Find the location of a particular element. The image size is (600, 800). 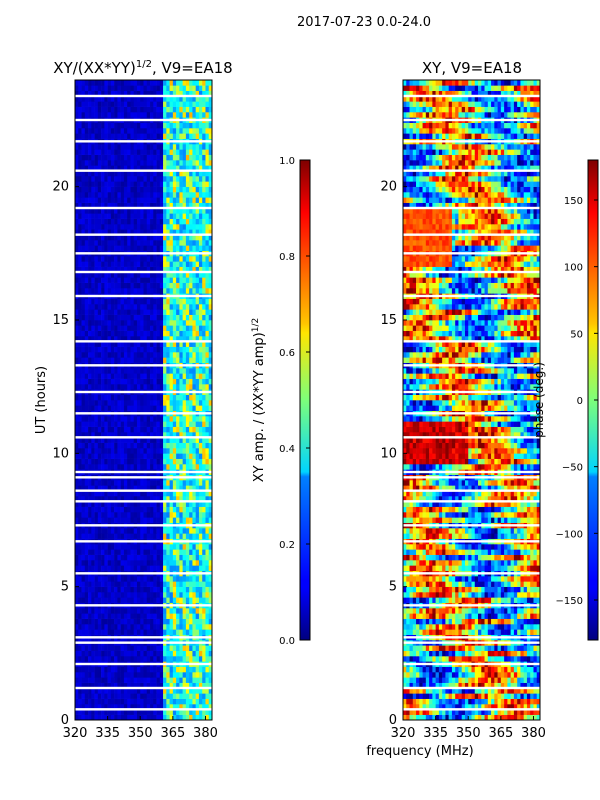

colorbar-tick-label: −150 is located at coordinates (569, 601).